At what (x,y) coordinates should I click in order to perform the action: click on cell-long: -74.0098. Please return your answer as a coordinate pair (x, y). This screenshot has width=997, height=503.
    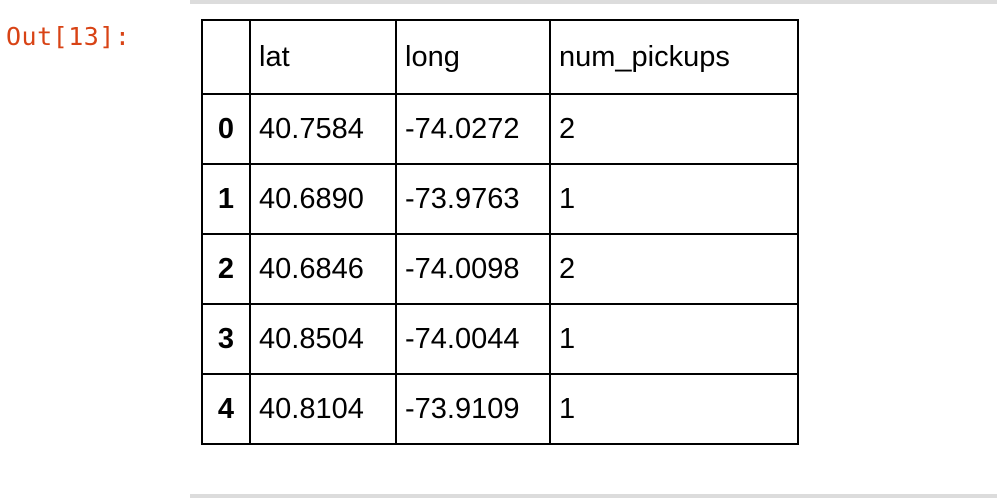
    Looking at the image, I should click on (473, 269).